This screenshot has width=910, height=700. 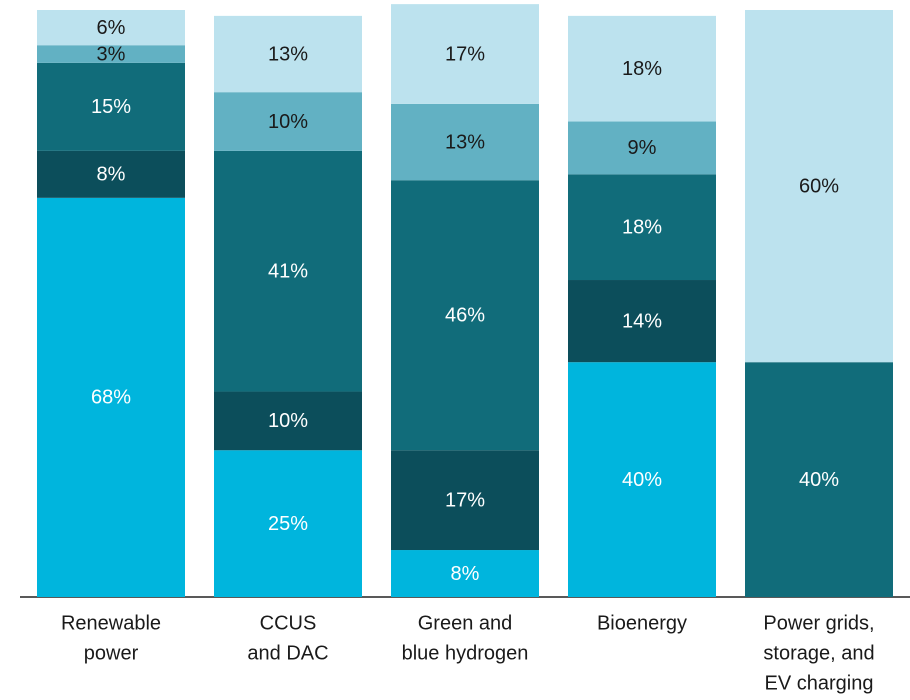 What do you see at coordinates (111, 653) in the screenshot?
I see `x-tick-label: power` at bounding box center [111, 653].